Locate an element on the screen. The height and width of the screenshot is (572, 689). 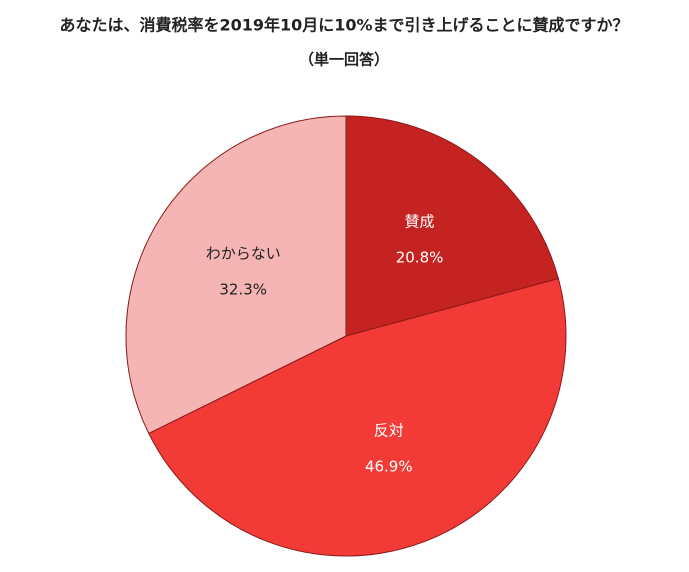
chart-title: あなたは、消費税率を2019年10月に10%まで引き上げることに賛成ですか？ is located at coordinates (343, 25).